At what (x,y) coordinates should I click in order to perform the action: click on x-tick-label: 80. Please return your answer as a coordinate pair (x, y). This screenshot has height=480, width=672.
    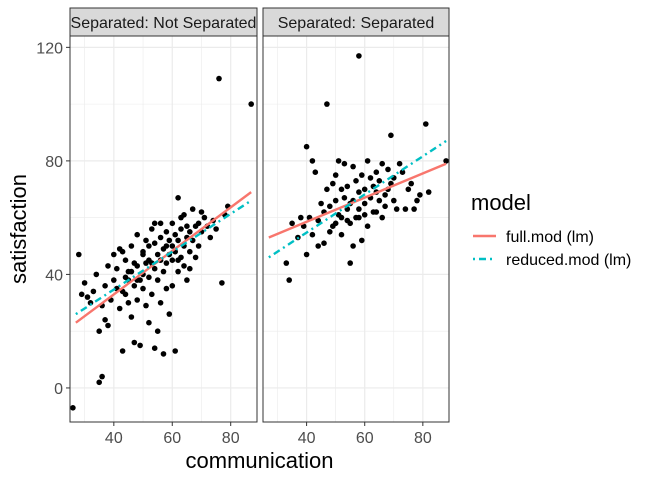
    Looking at the image, I should click on (423, 438).